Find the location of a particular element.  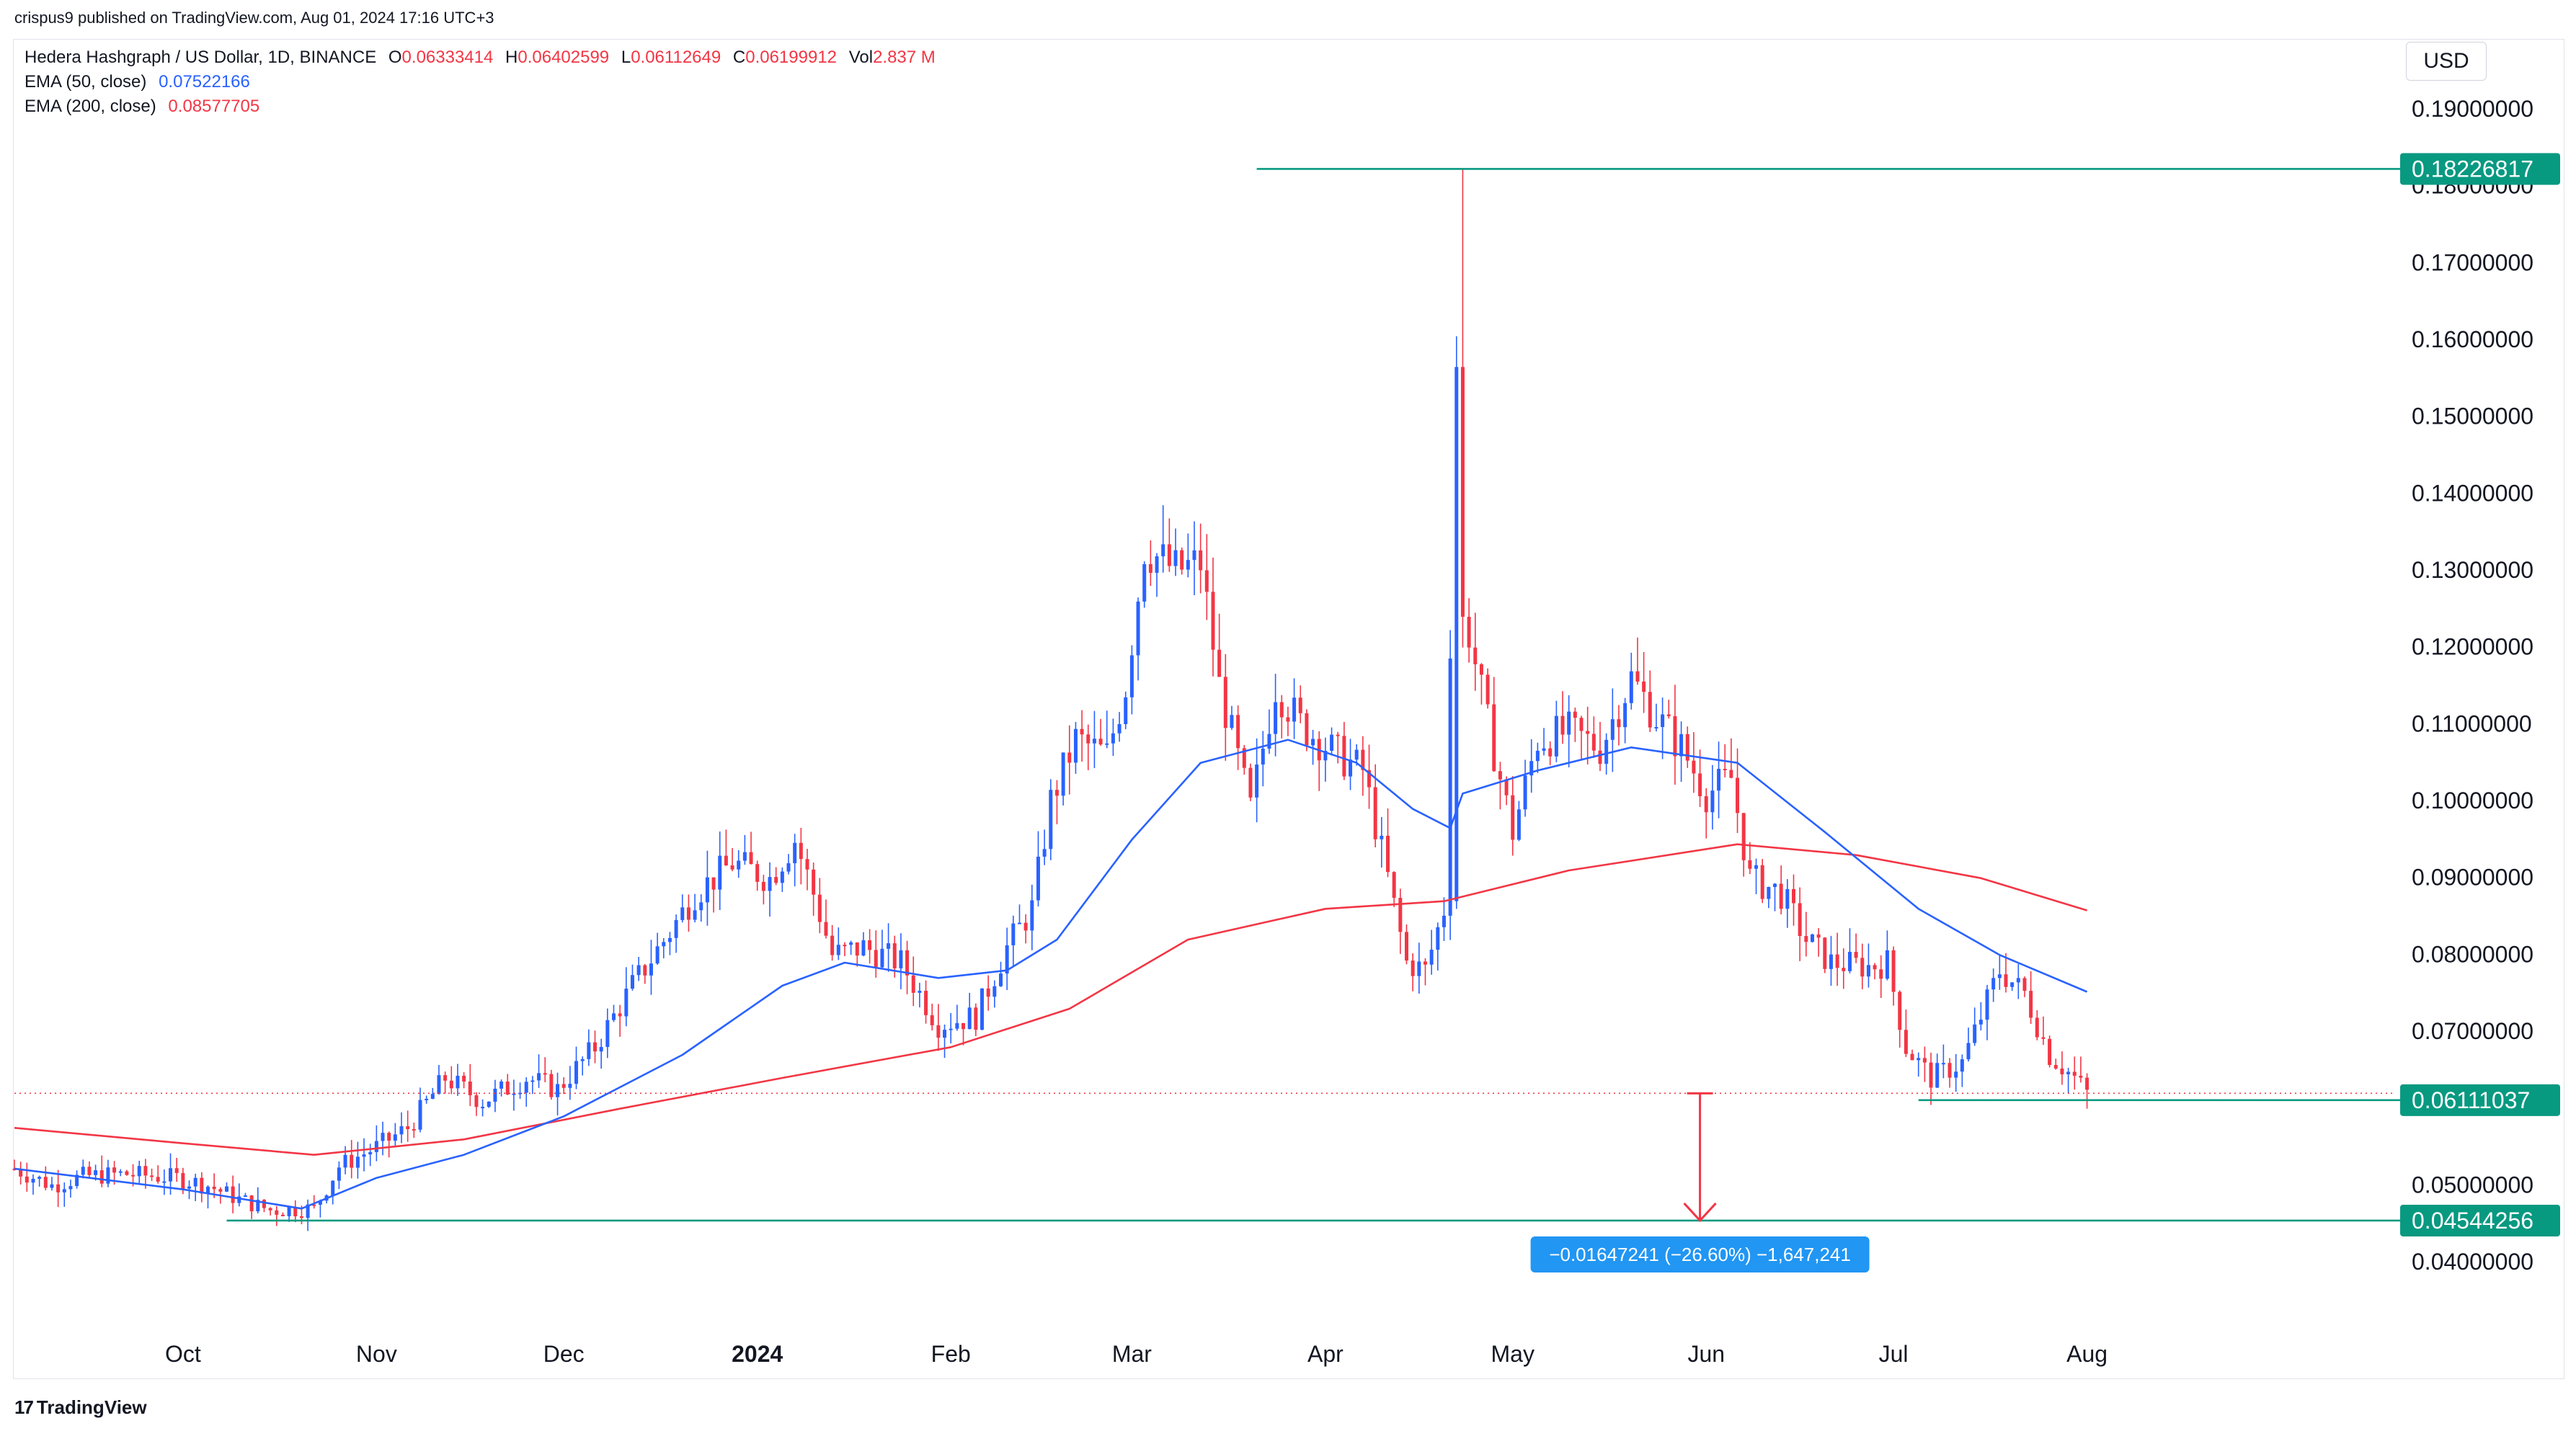

y-tick-label: 0.11000000 is located at coordinates (2472, 723).